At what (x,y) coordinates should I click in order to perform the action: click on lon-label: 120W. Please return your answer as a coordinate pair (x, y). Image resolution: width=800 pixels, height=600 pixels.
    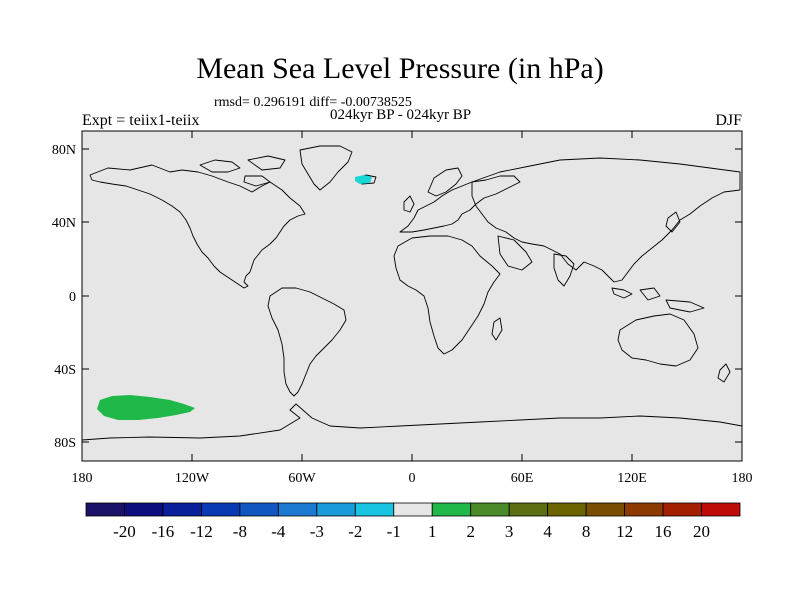
    Looking at the image, I should click on (192, 478).